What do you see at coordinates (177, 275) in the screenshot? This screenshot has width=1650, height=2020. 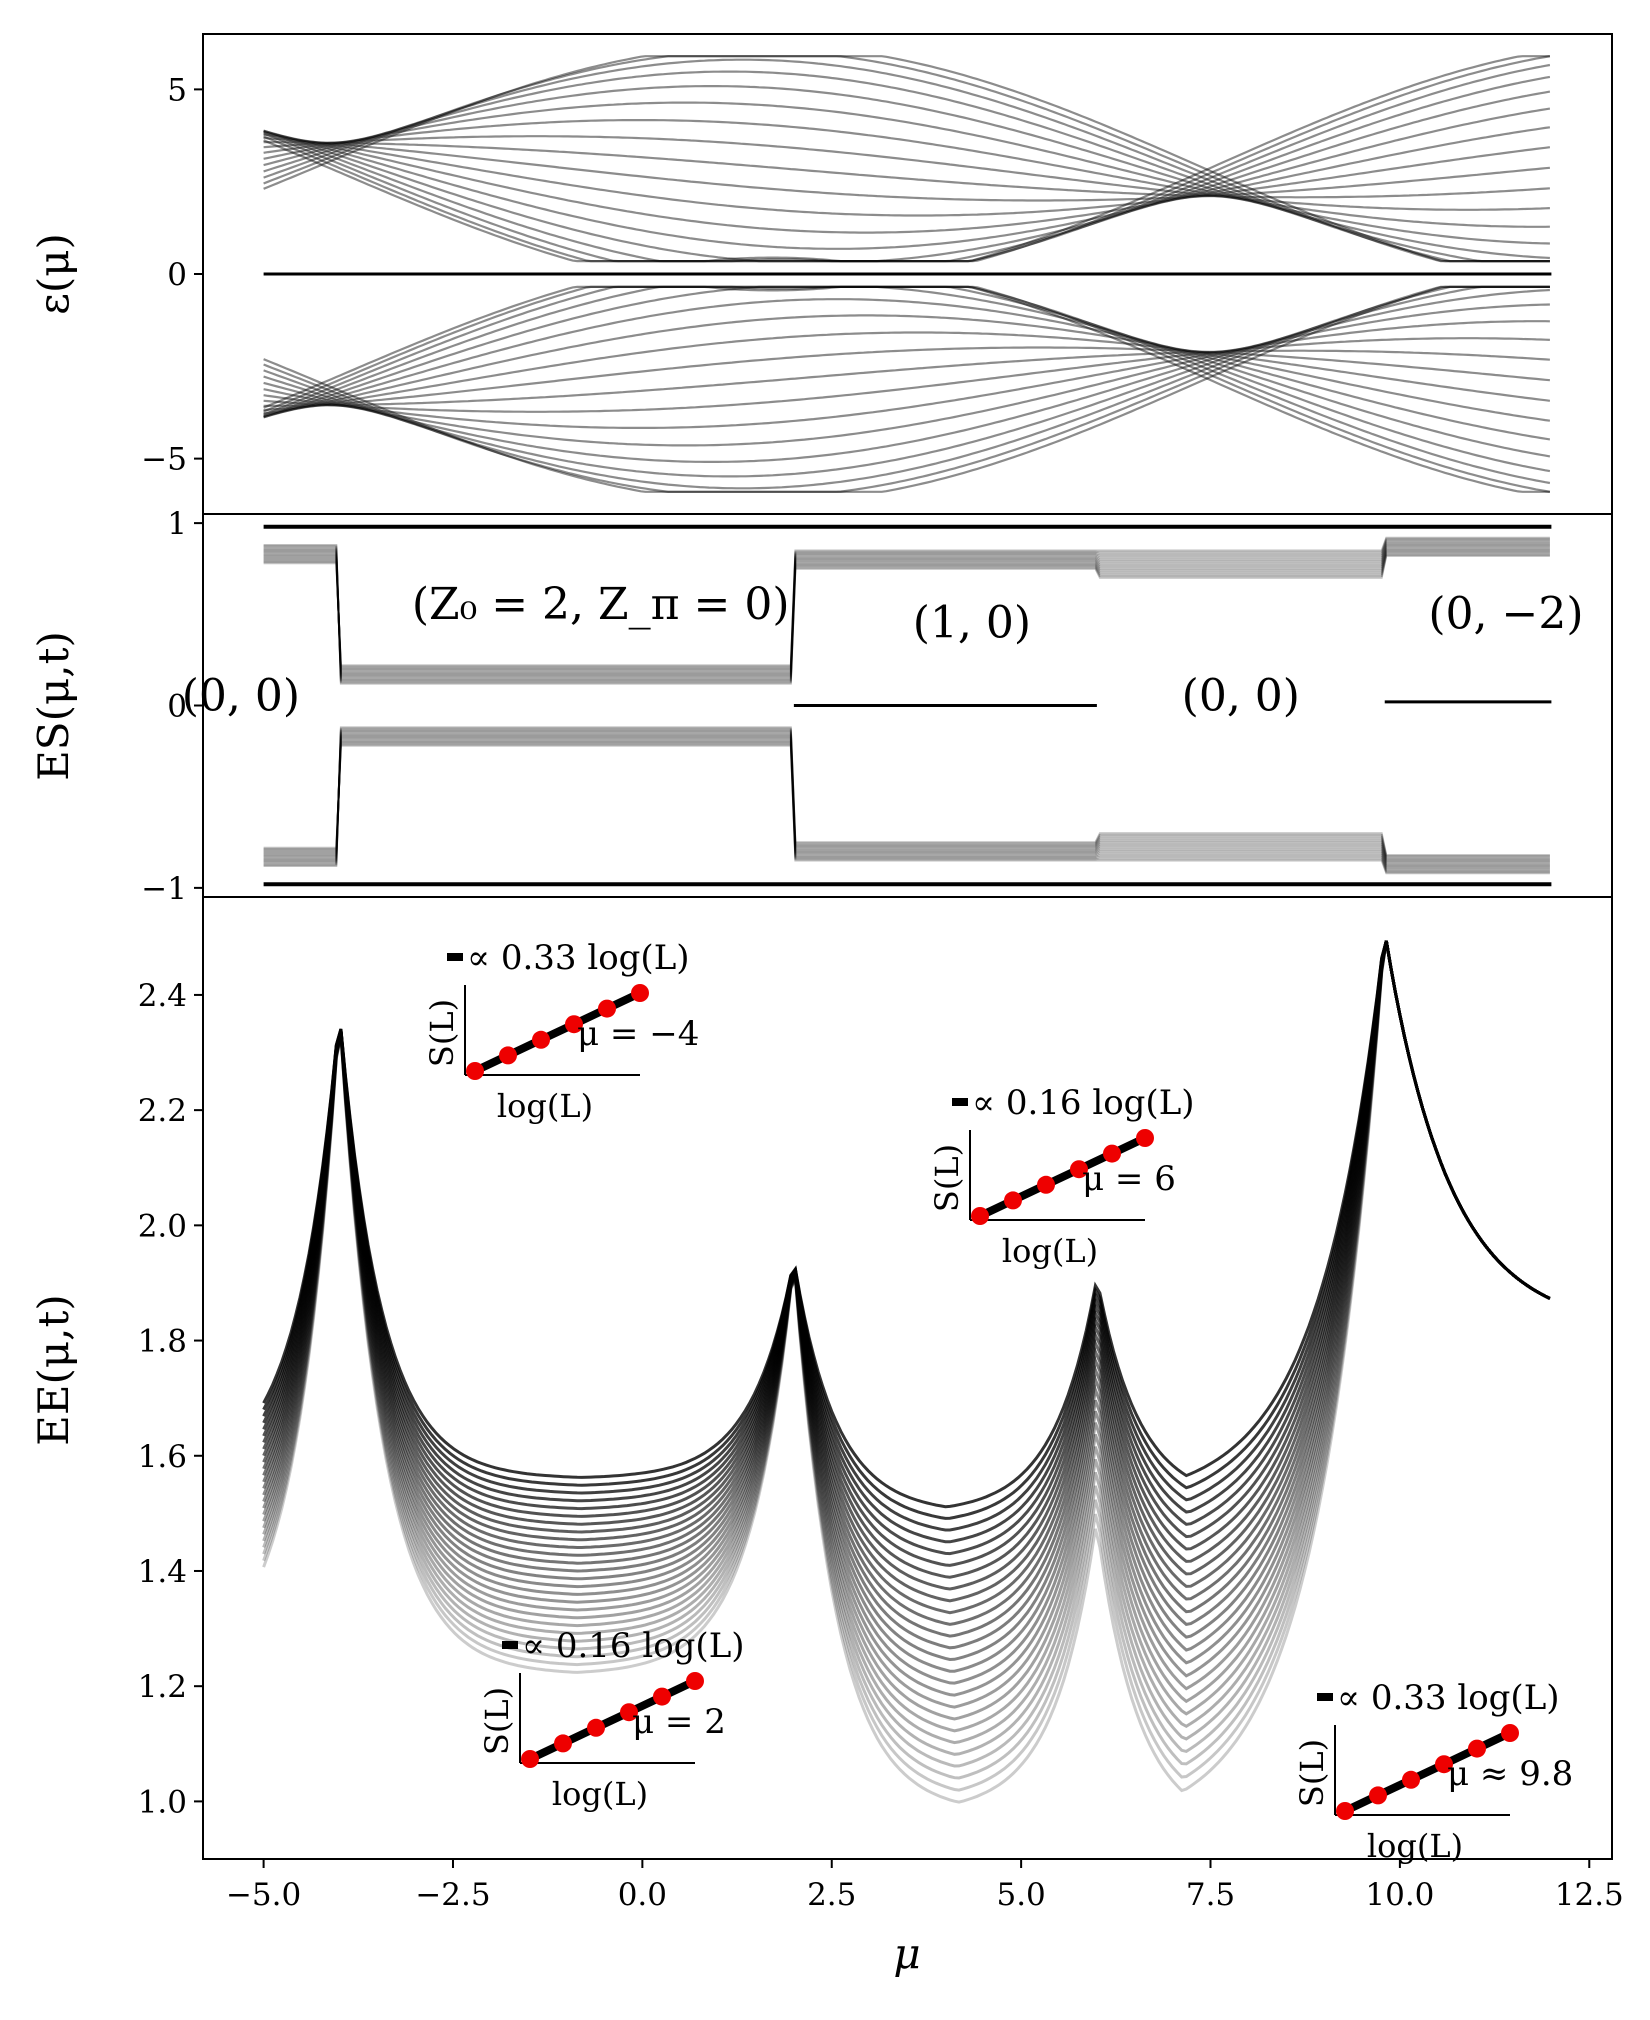 I see `energy-y-tick-label-1: 0` at bounding box center [177, 275].